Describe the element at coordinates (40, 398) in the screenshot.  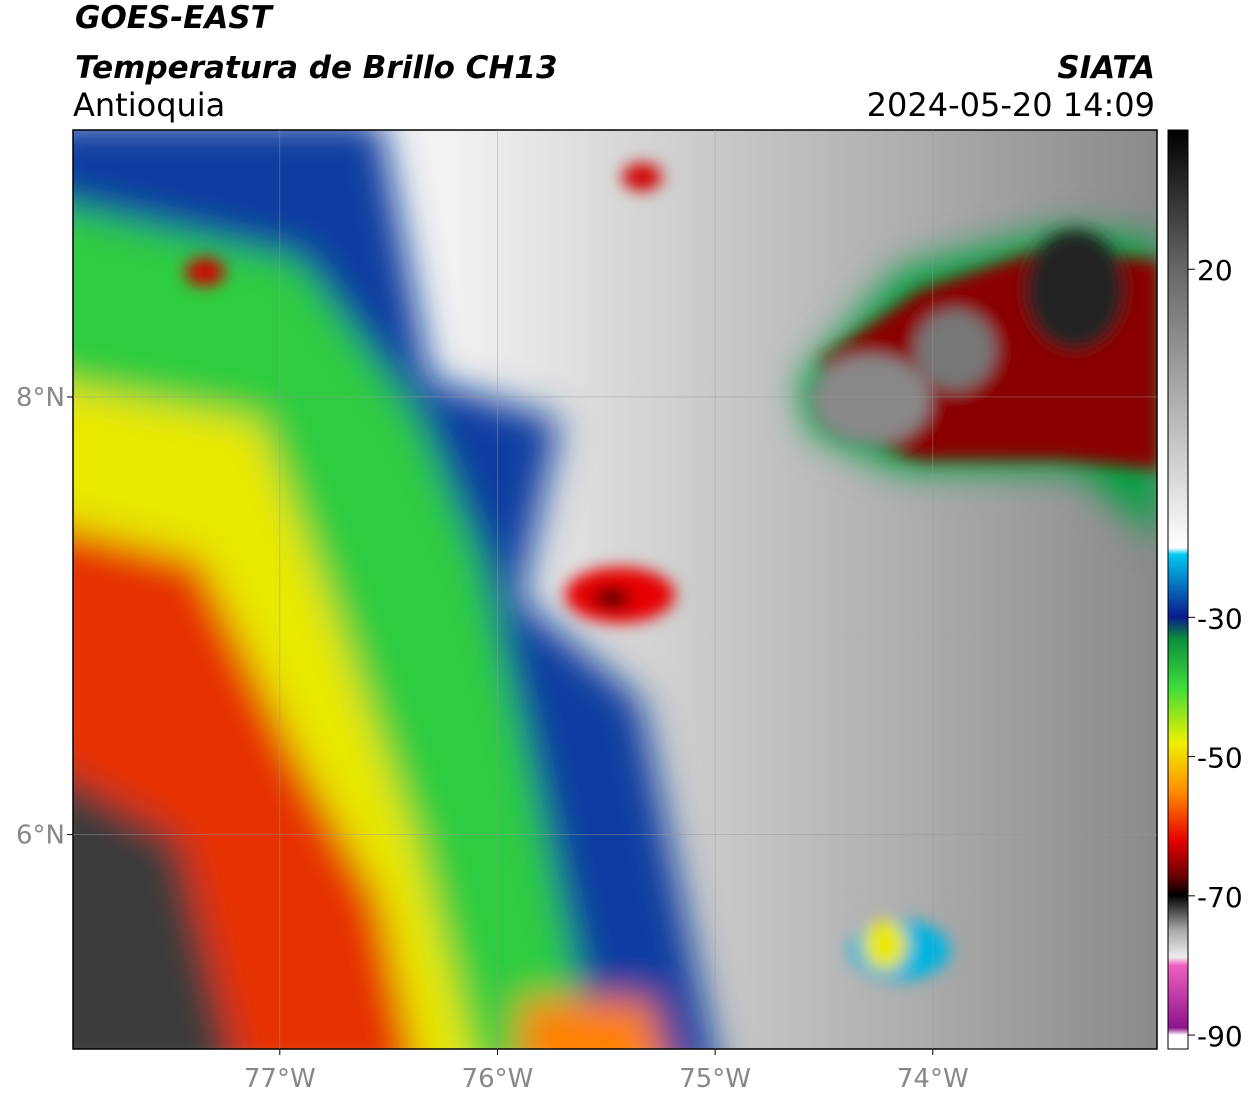
I see `lat-tick-label: 8°N` at that location.